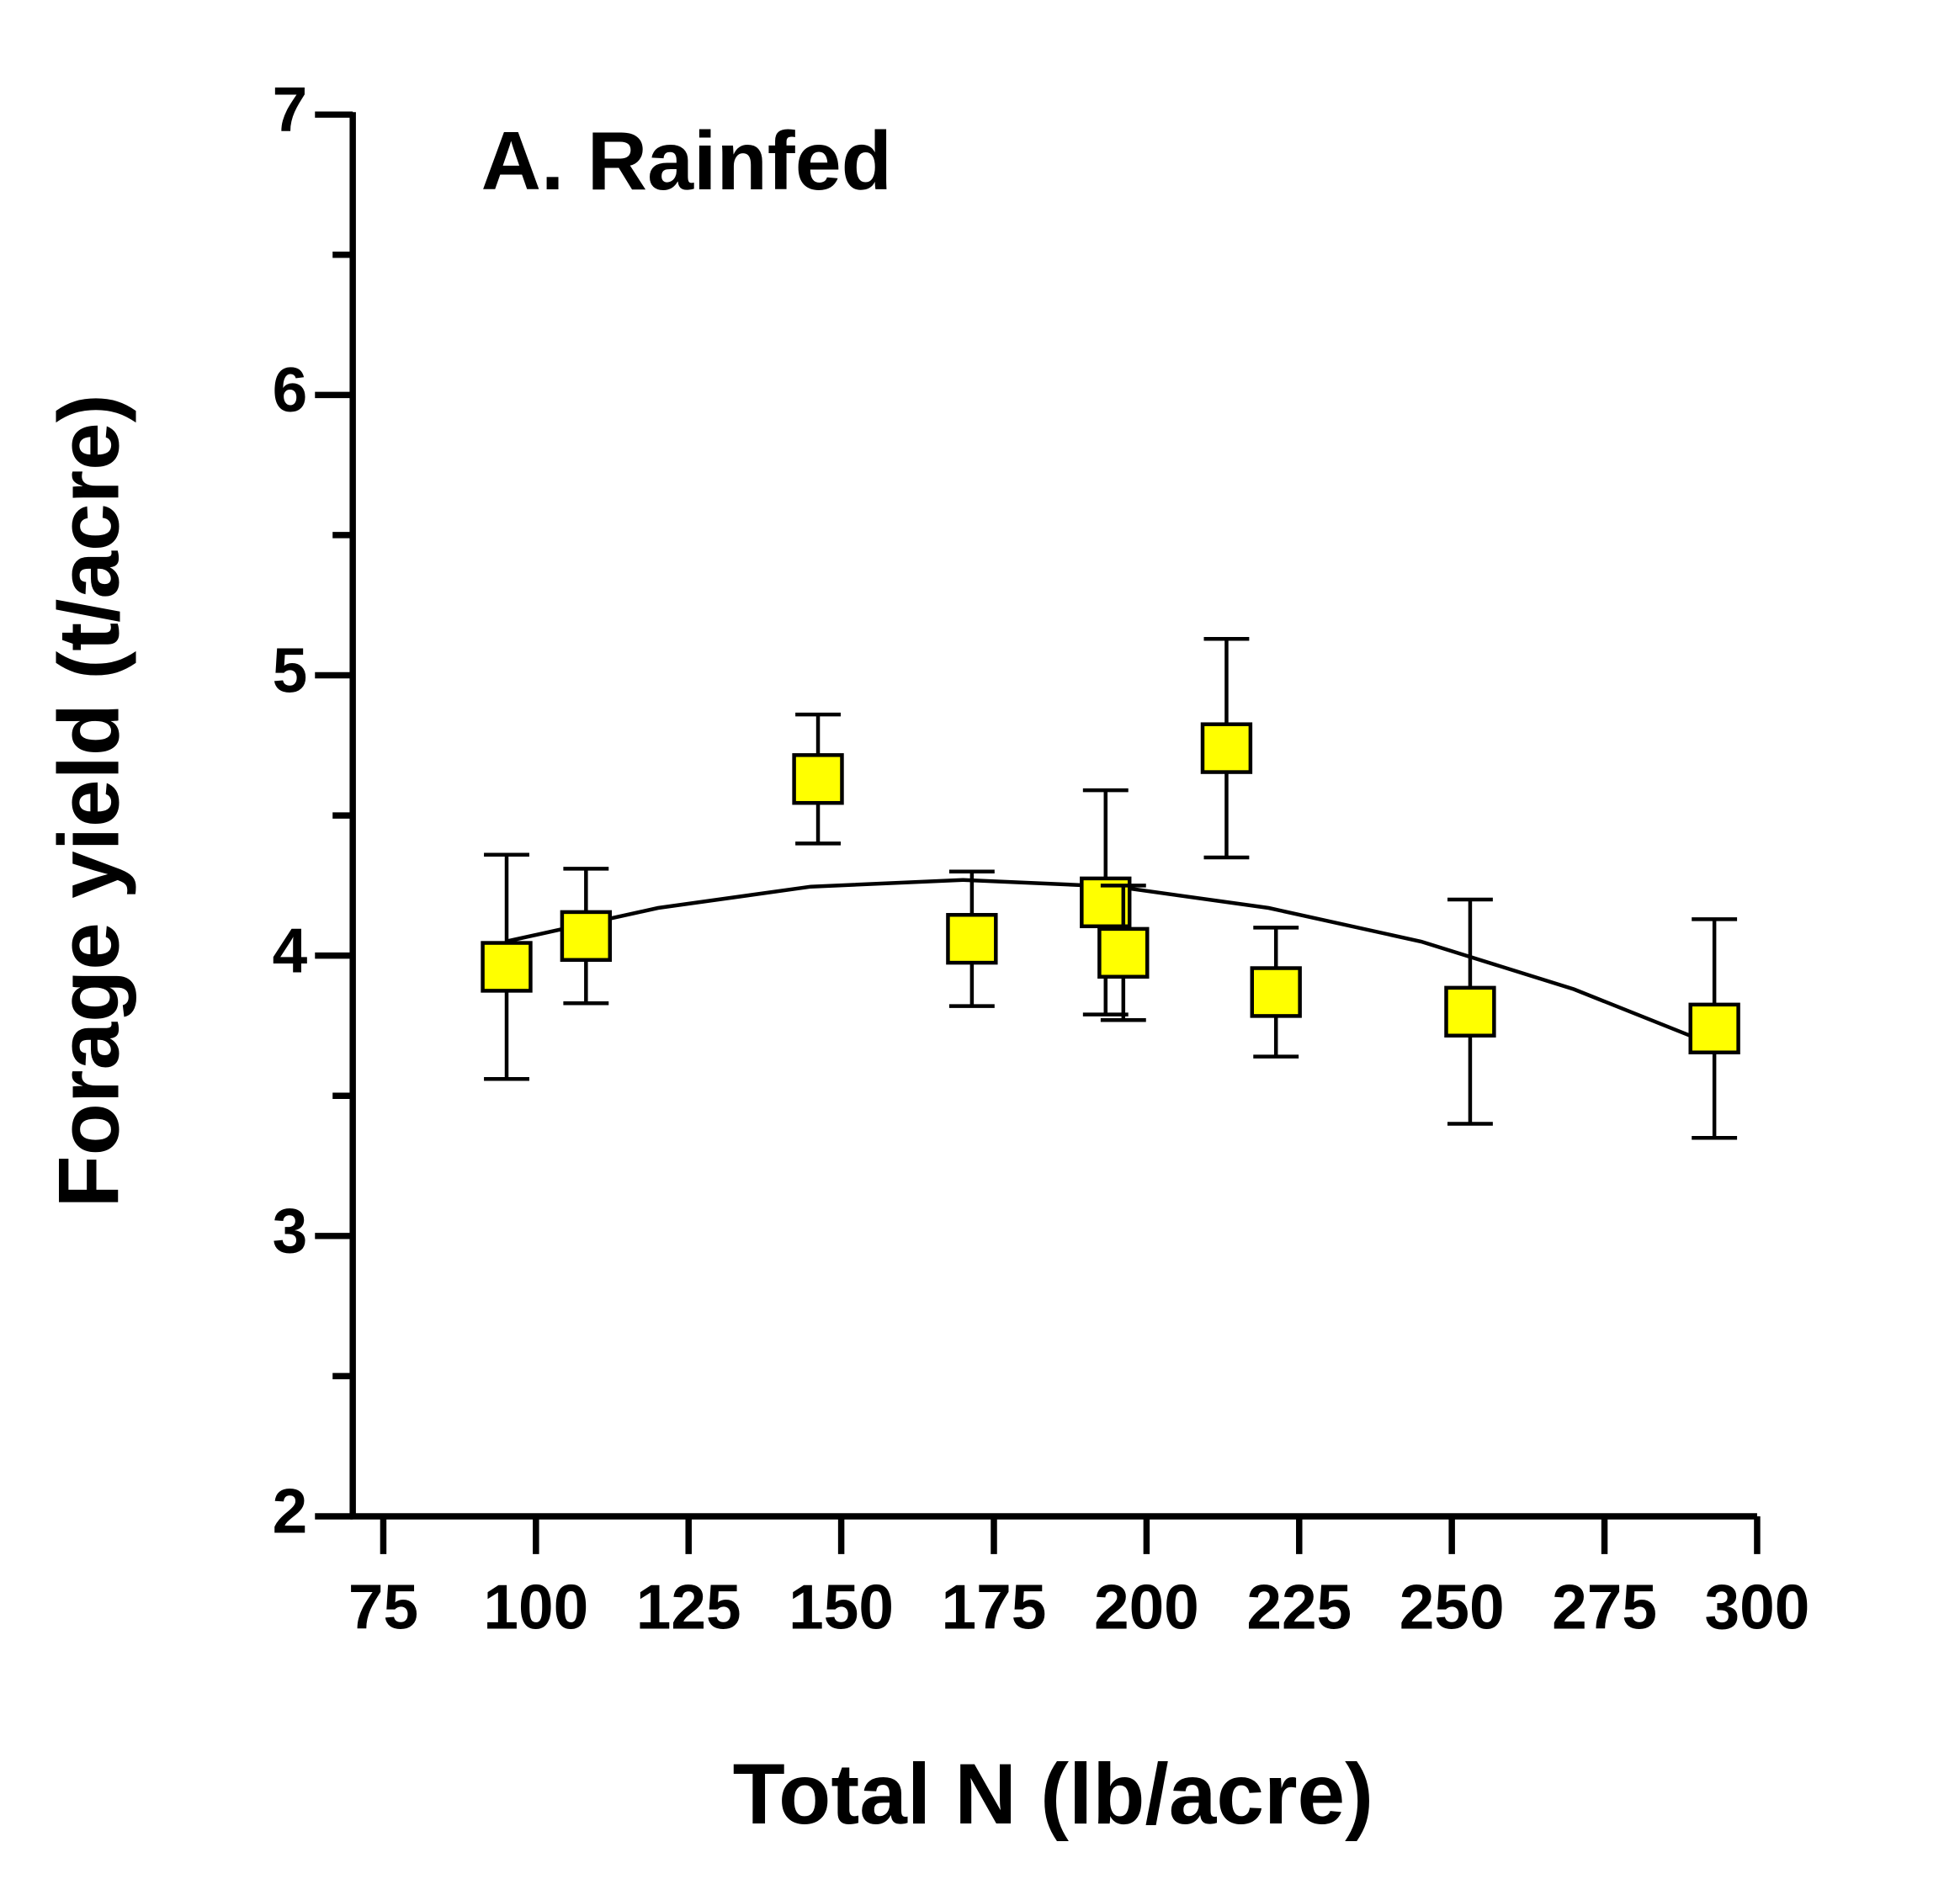 Image resolution: width=1960 pixels, height=1879 pixels. What do you see at coordinates (1604, 1606) in the screenshot?
I see `x-tick-label: 275` at bounding box center [1604, 1606].